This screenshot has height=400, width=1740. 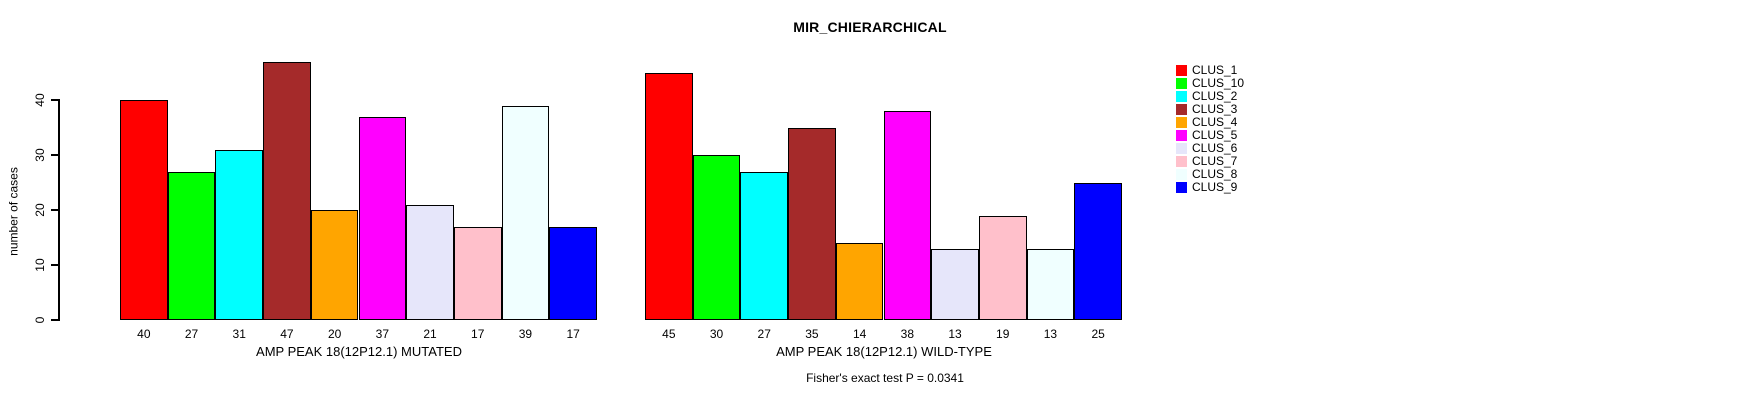 I want to click on bar-value-label: 47, so click(x=287, y=334).